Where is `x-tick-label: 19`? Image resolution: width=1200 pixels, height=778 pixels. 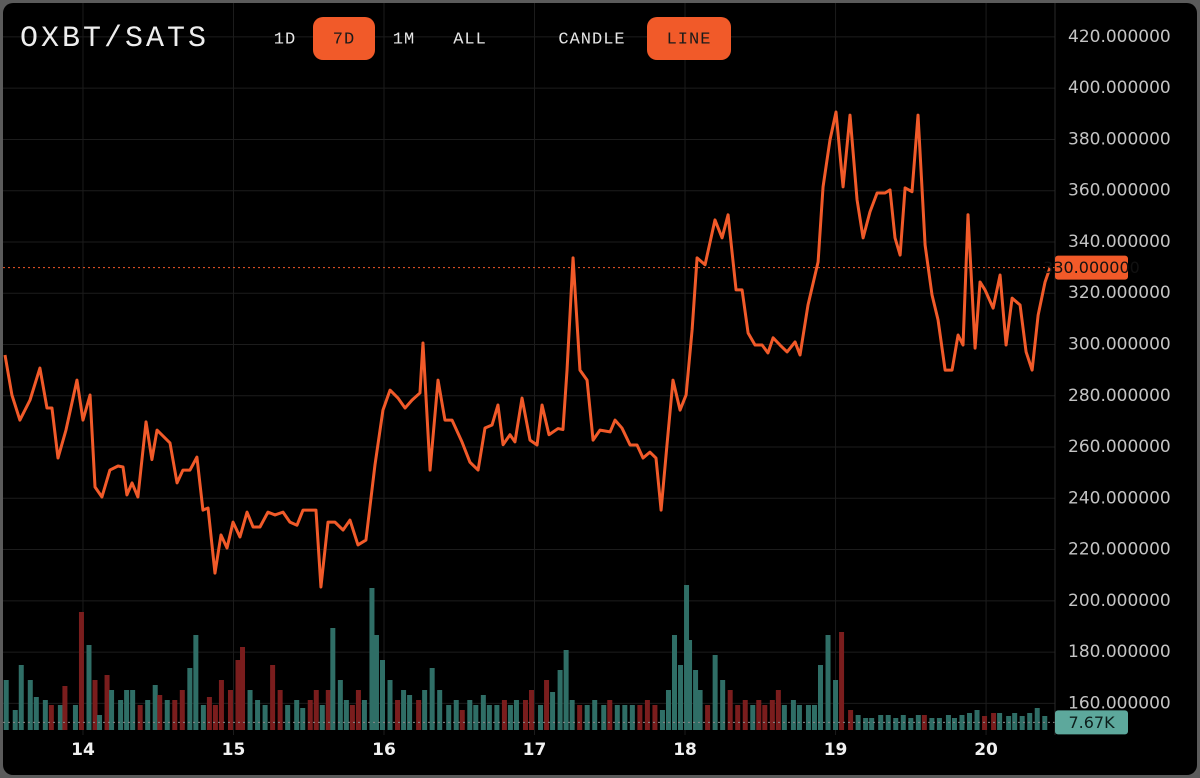 x-tick-label: 19 is located at coordinates (836, 750).